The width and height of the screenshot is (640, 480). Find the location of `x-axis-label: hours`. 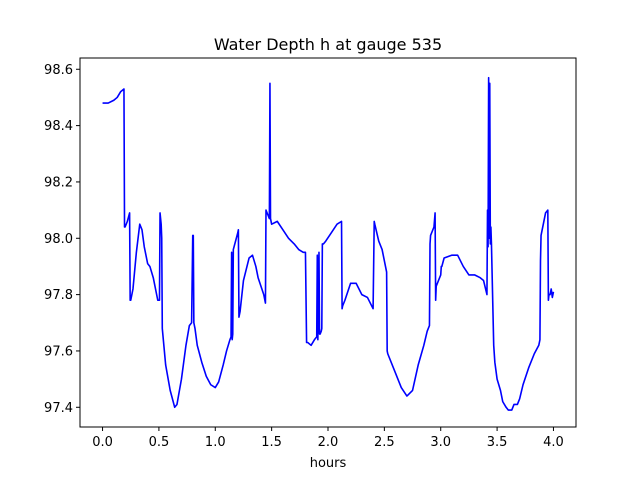

x-axis-label: hours is located at coordinates (328, 463).